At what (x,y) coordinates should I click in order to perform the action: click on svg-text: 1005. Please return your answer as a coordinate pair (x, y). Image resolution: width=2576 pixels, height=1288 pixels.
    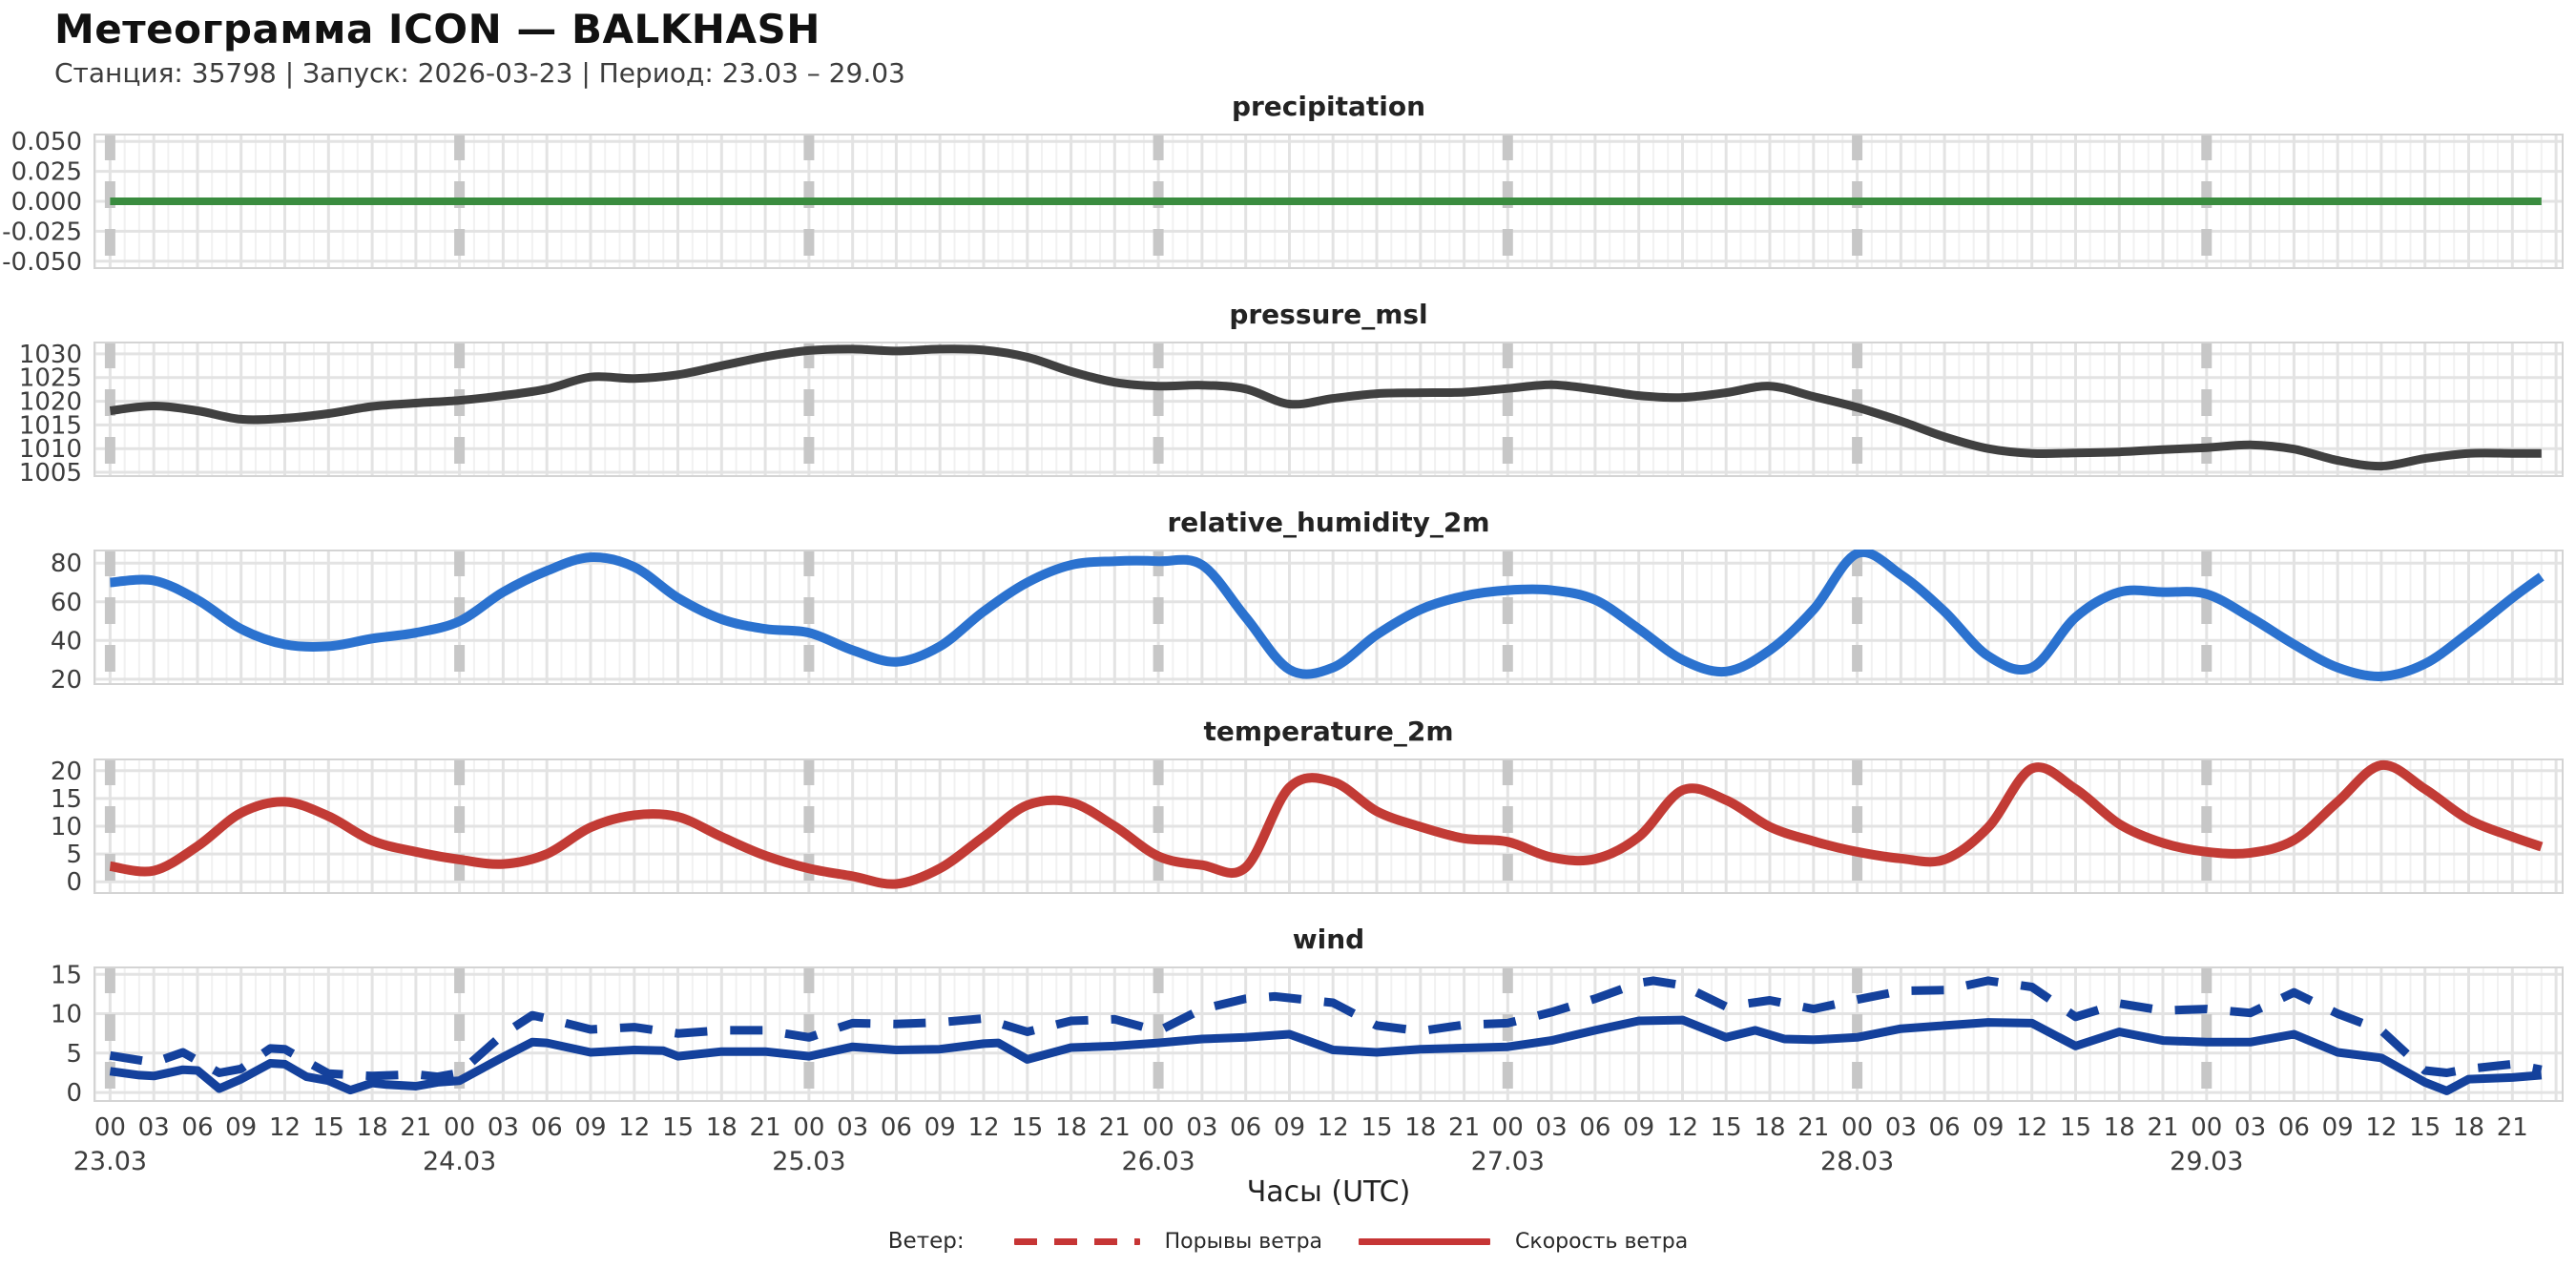
    Looking at the image, I should click on (50, 473).